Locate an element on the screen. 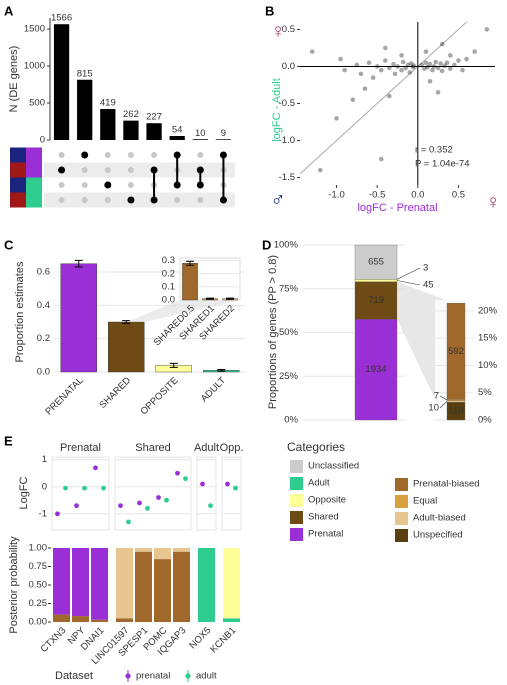  y-tick-label: 20% is located at coordinates (488, 310).